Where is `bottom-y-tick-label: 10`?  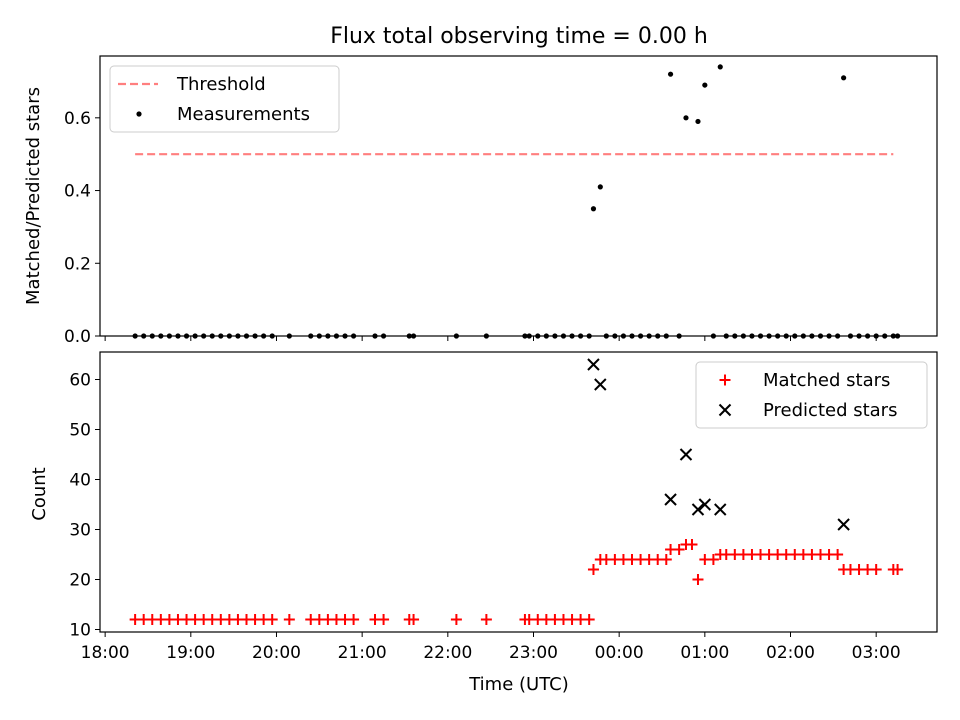 bottom-y-tick-label: 10 is located at coordinates (80, 631).